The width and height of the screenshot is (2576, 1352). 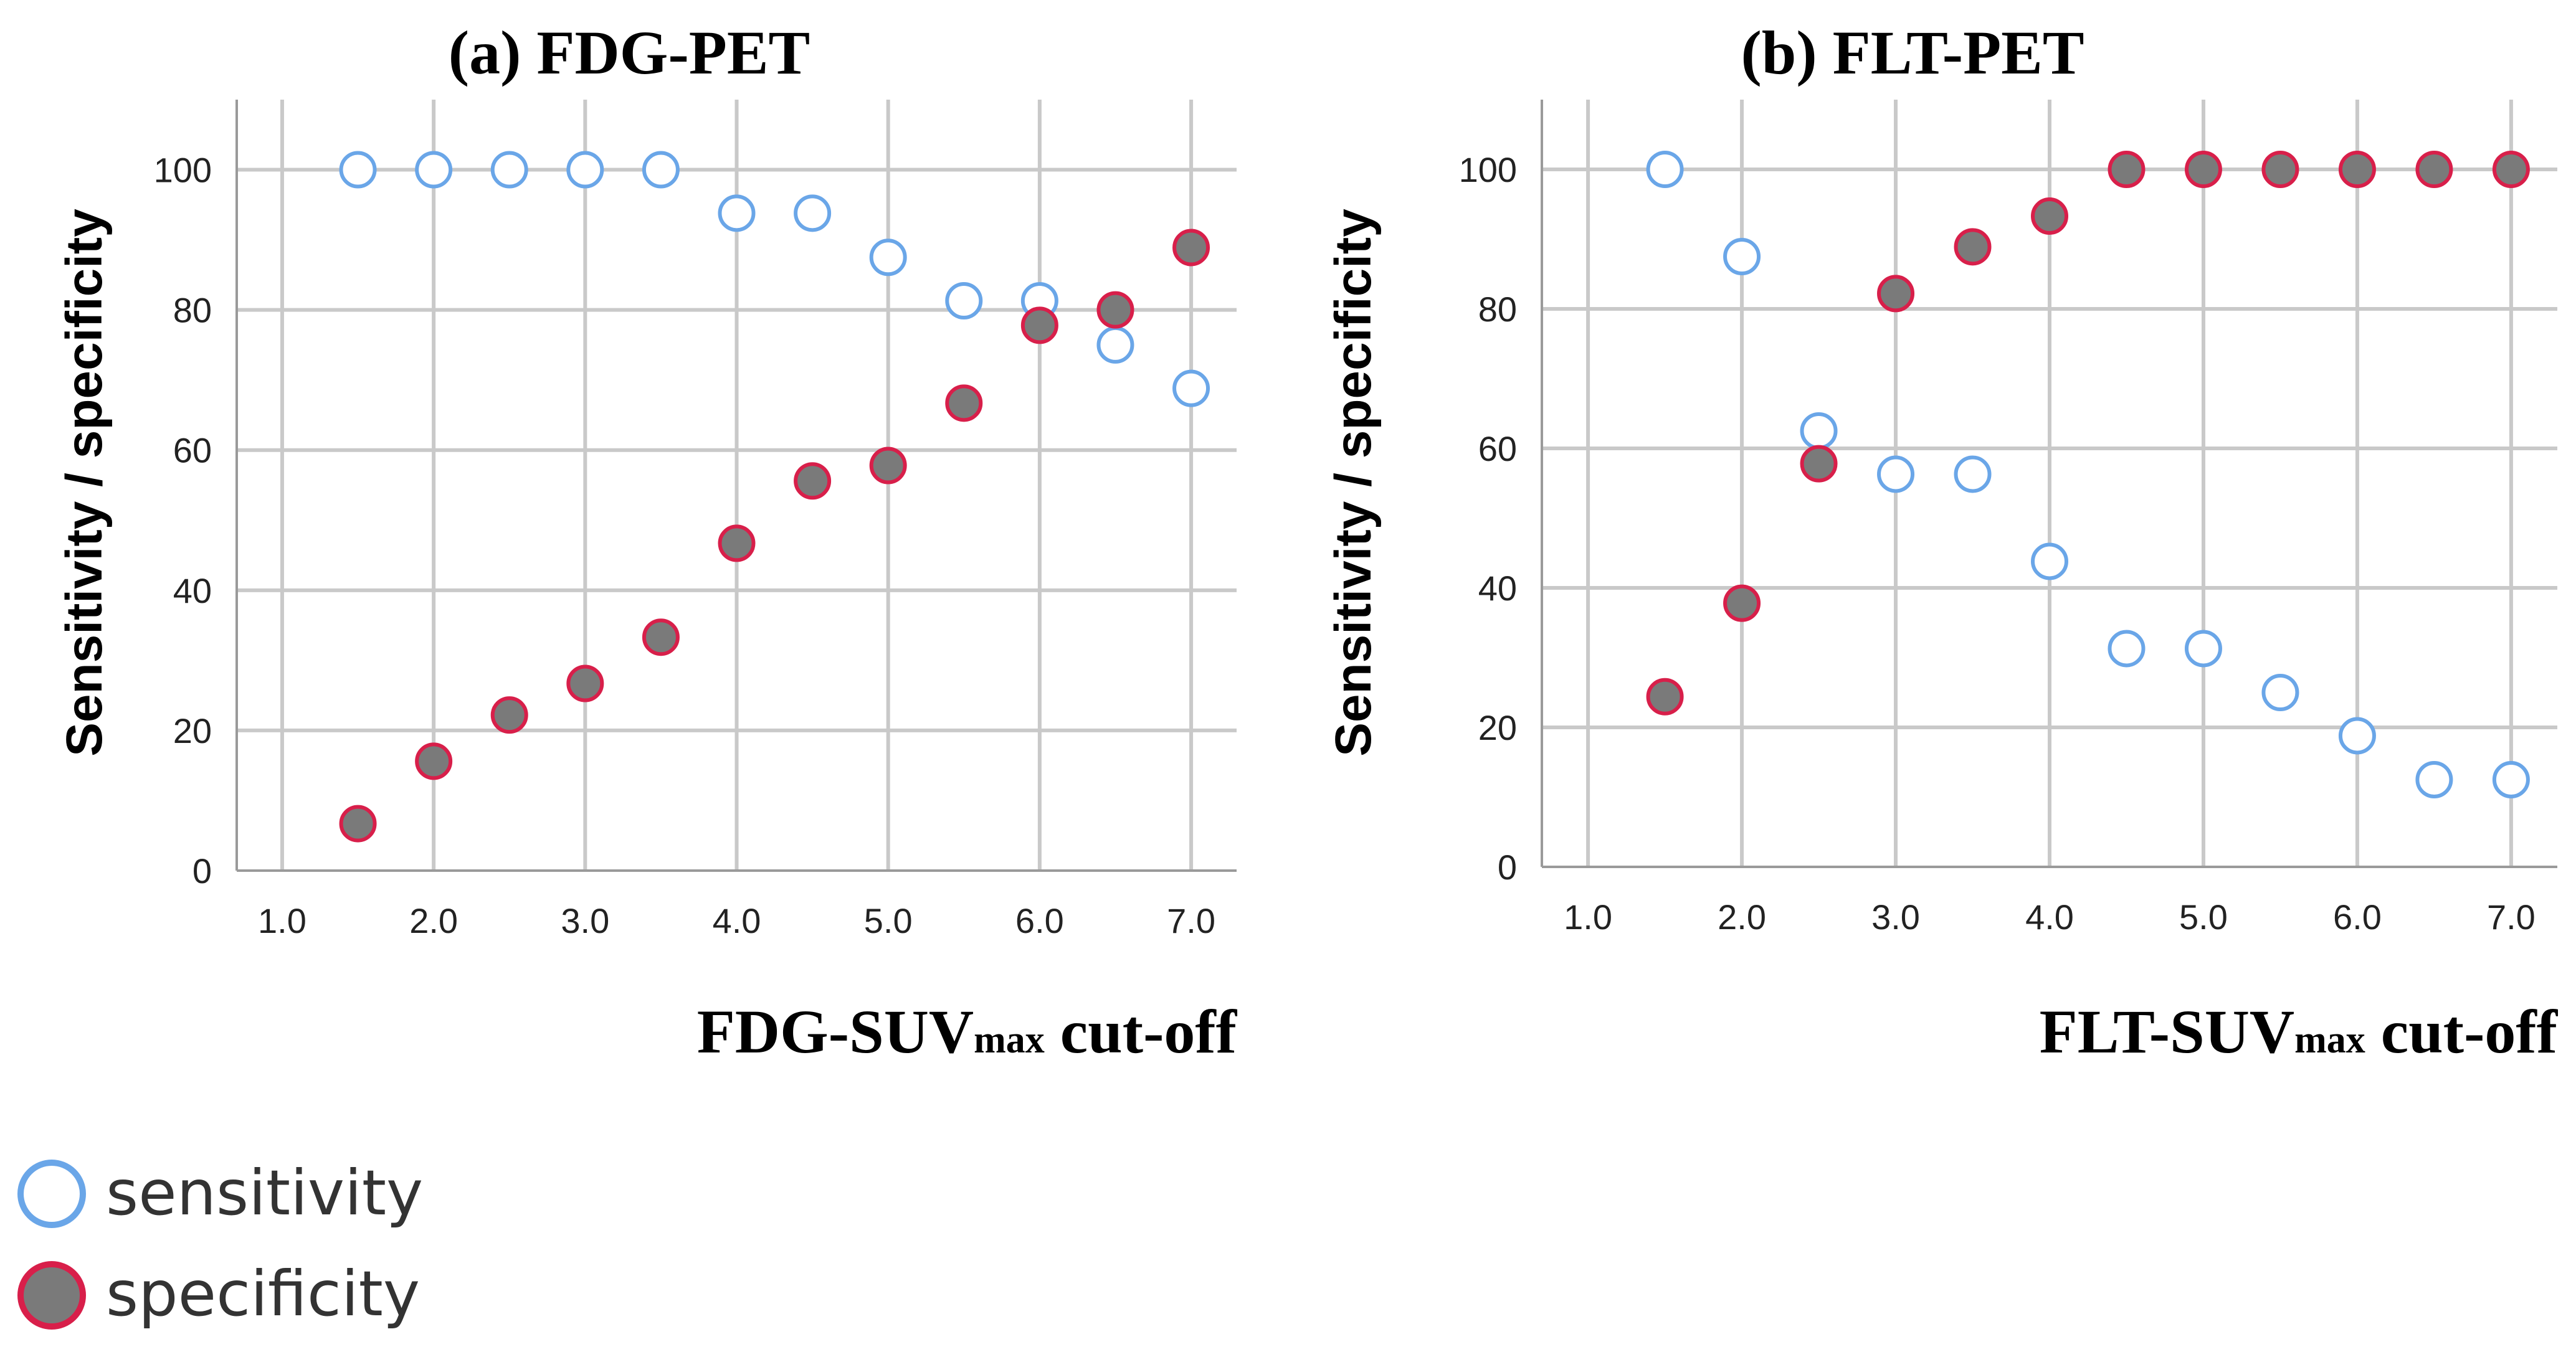 I want to click on chart-title-b: (b) FLT-PET, so click(x=1912, y=52).